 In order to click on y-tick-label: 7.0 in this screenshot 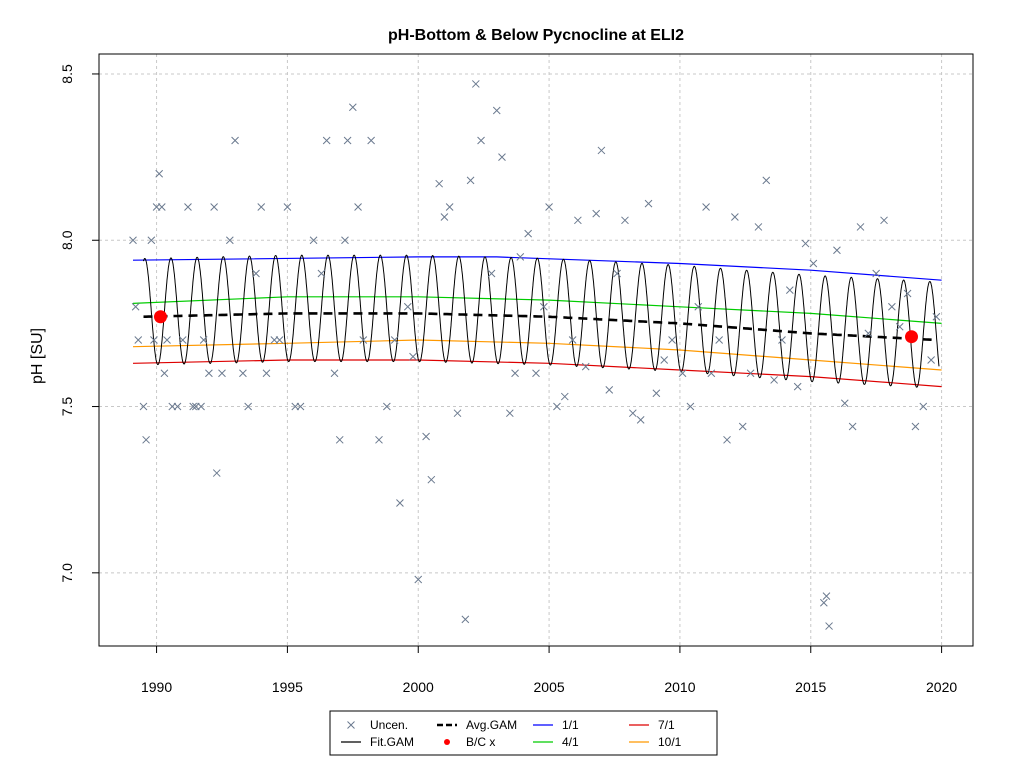, I will do `click(67, 573)`.